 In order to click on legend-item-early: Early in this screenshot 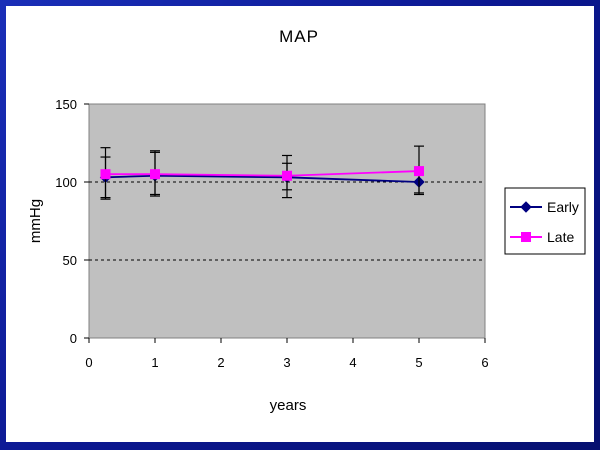, I will do `click(544, 207)`.